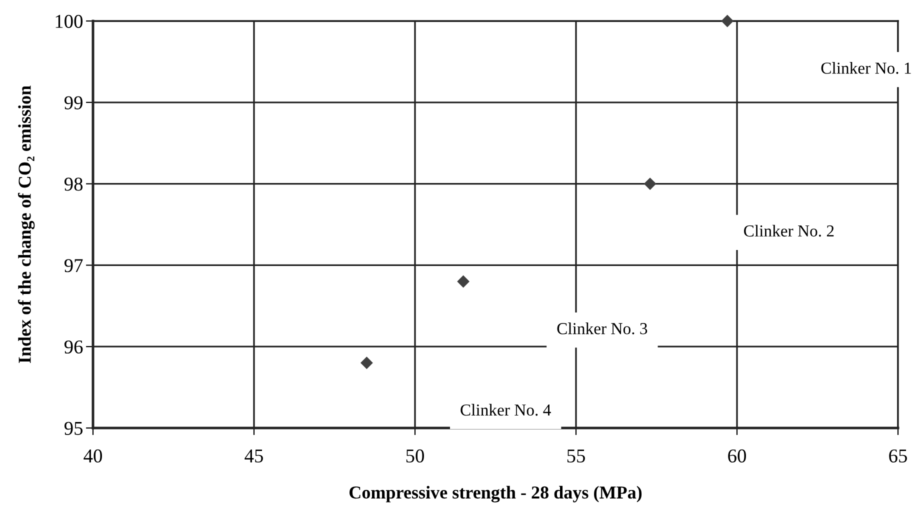  Describe the element at coordinates (496, 494) in the screenshot. I see `x-axis-title: Compressive strength - 28 days (MPa)` at that location.